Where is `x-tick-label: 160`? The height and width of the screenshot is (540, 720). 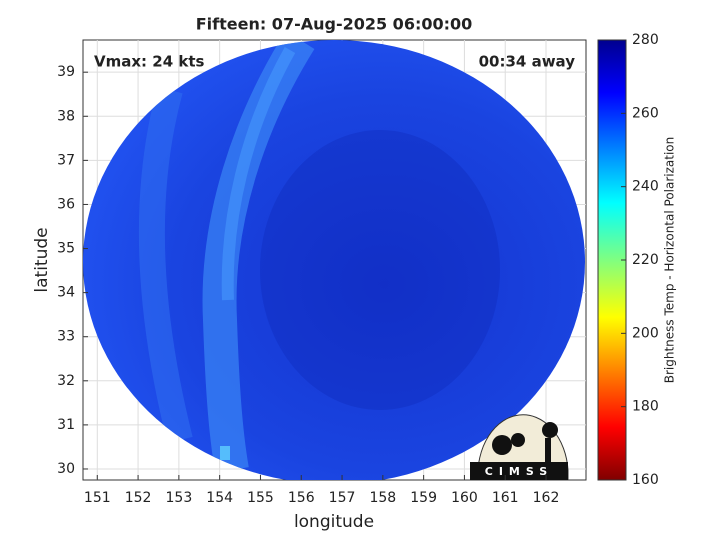
x-tick-label: 160 is located at coordinates (464, 498).